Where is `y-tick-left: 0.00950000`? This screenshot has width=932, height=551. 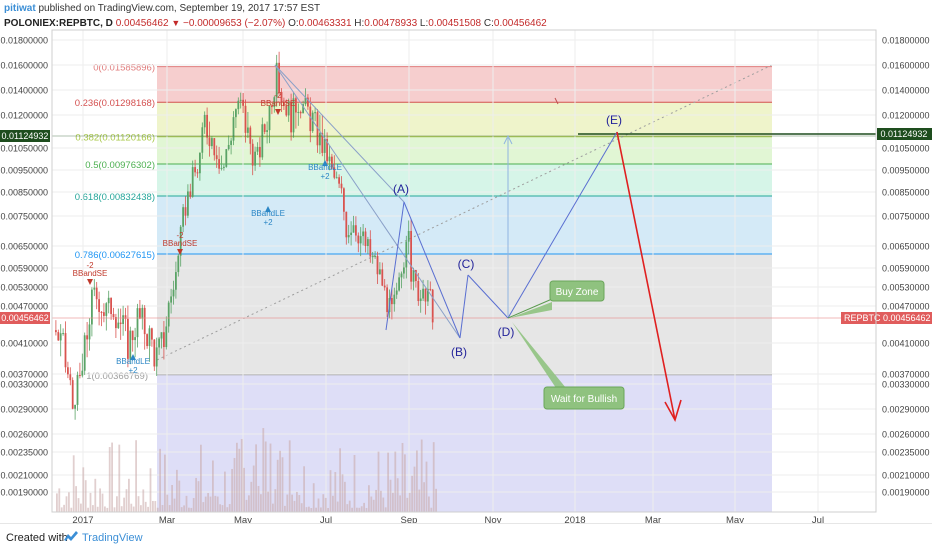 y-tick-left: 0.00950000 is located at coordinates (24, 171).